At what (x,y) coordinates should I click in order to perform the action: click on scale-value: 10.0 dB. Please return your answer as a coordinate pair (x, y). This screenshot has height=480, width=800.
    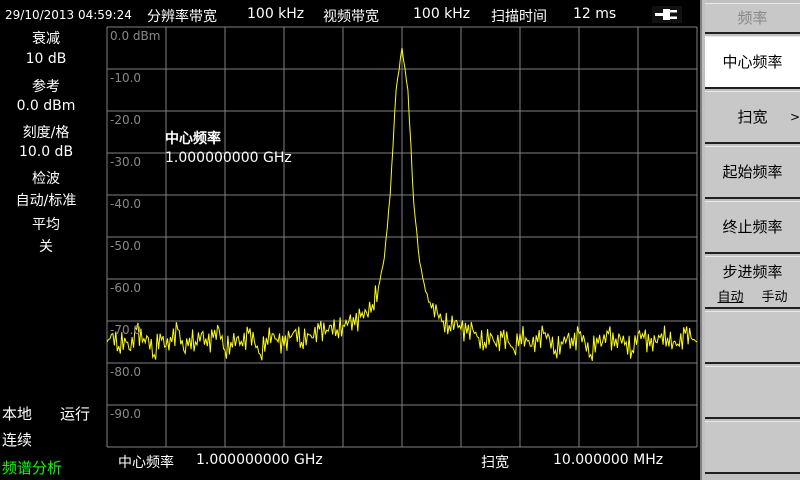
    Looking at the image, I should click on (46, 152).